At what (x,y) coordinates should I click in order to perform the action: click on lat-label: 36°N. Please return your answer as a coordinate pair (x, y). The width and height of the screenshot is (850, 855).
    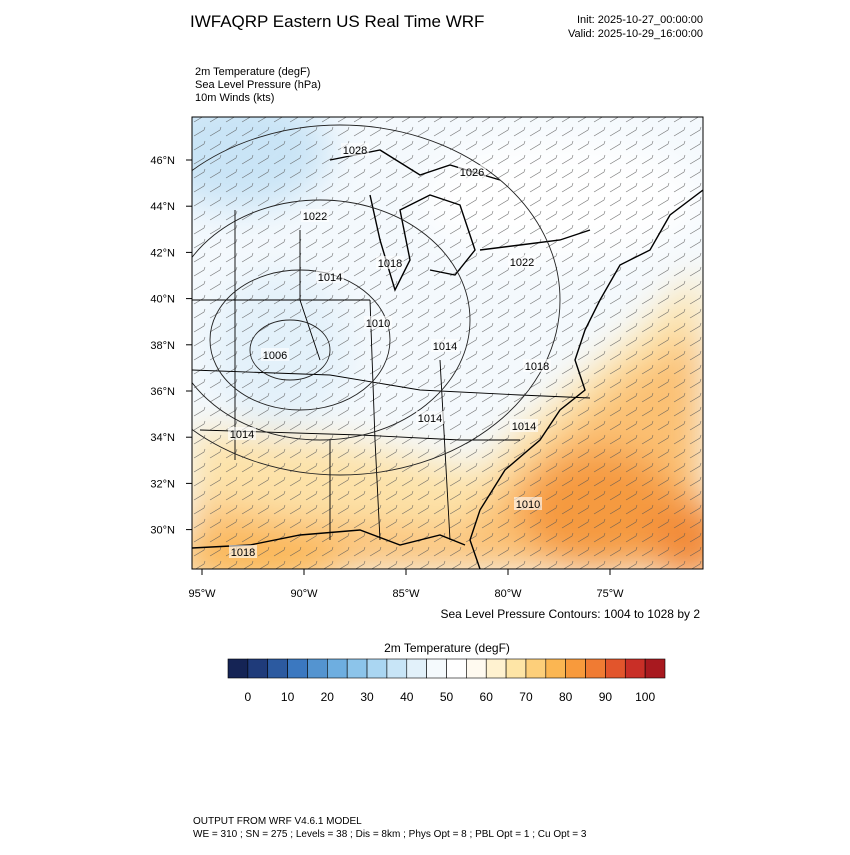
    Looking at the image, I should click on (162, 392).